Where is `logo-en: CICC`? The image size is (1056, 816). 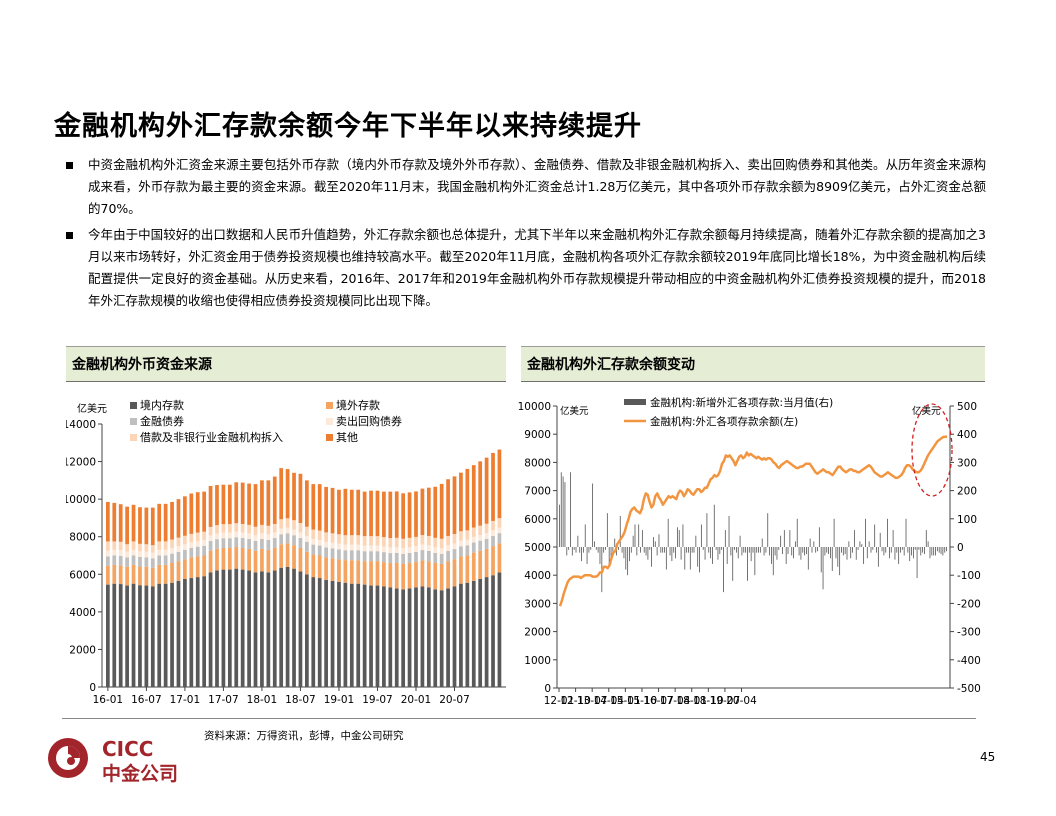 logo-en: CICC is located at coordinates (127, 749).